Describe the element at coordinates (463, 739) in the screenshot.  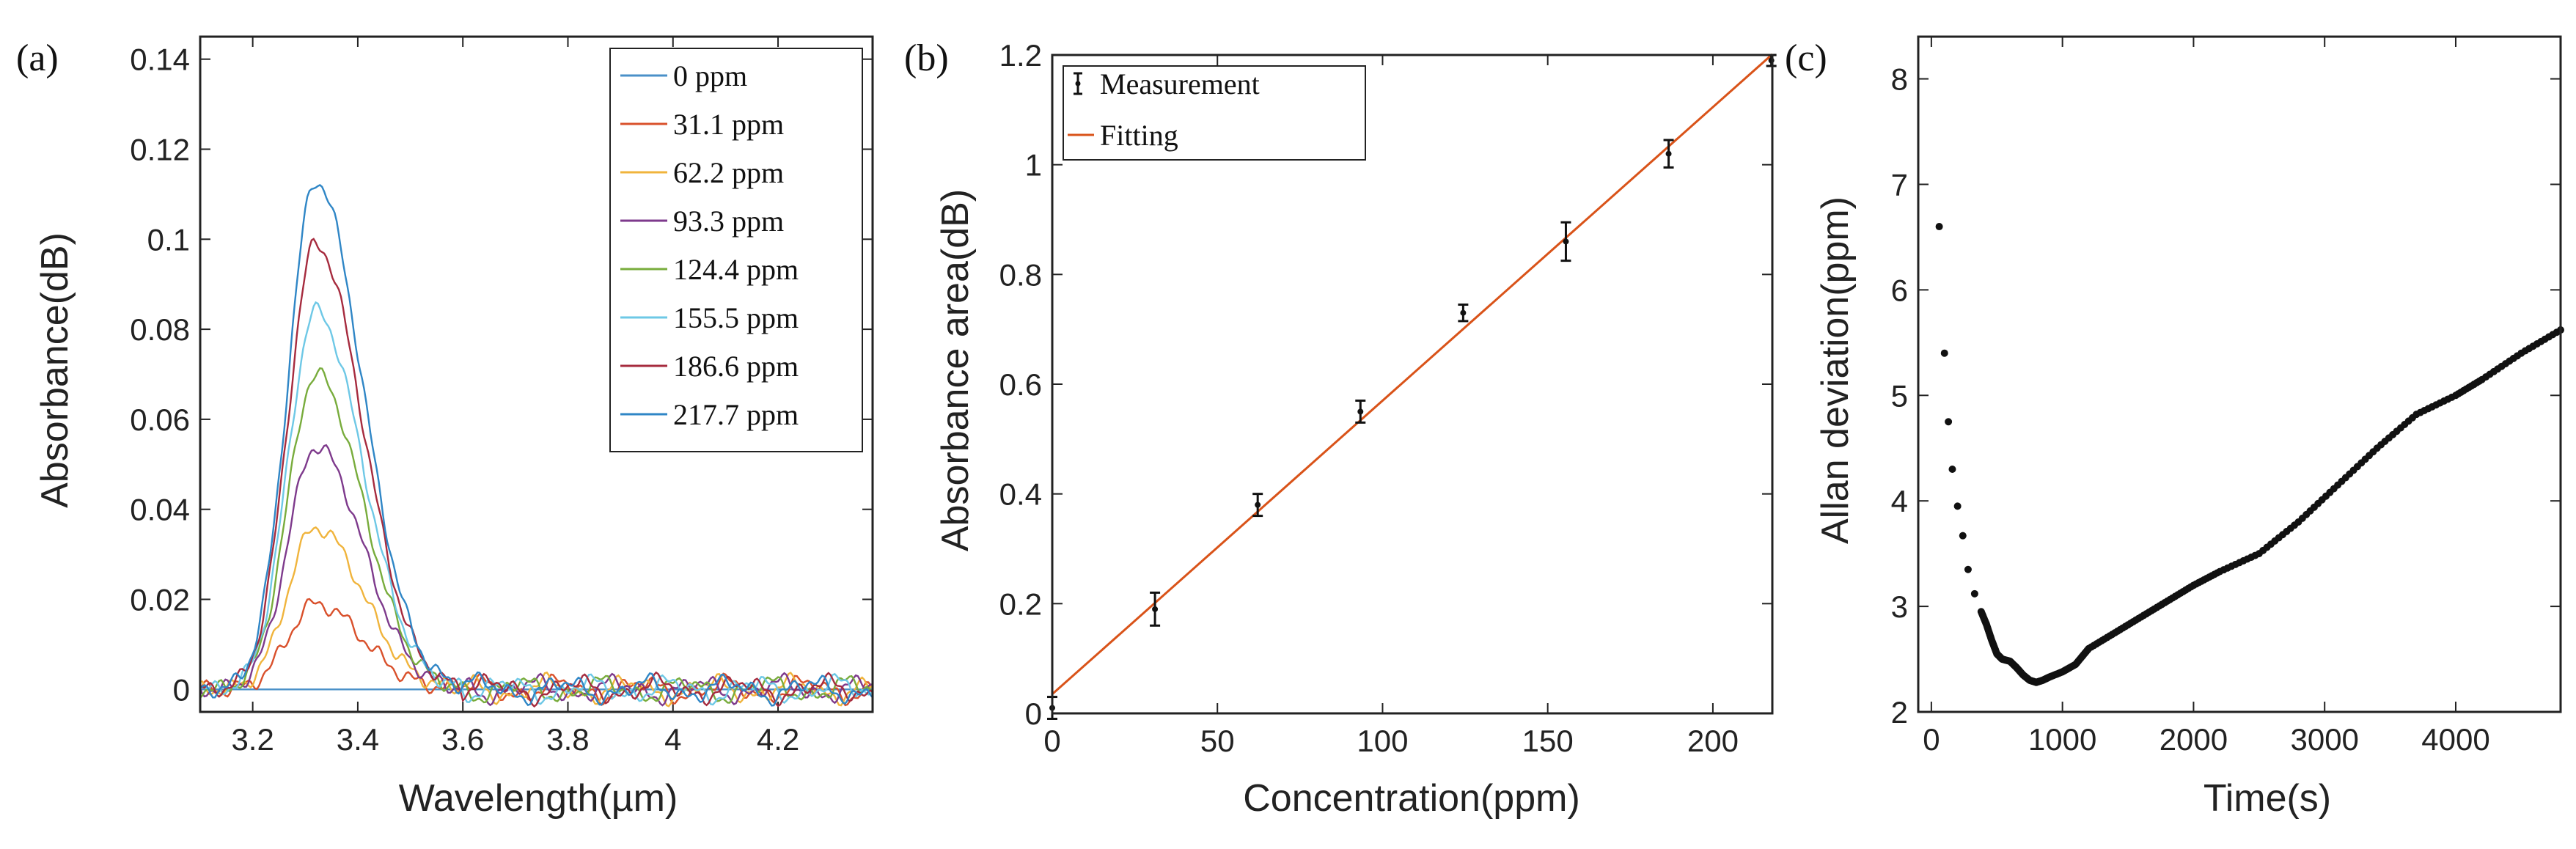
I see `panel-a-xtick-label: 3.6` at that location.